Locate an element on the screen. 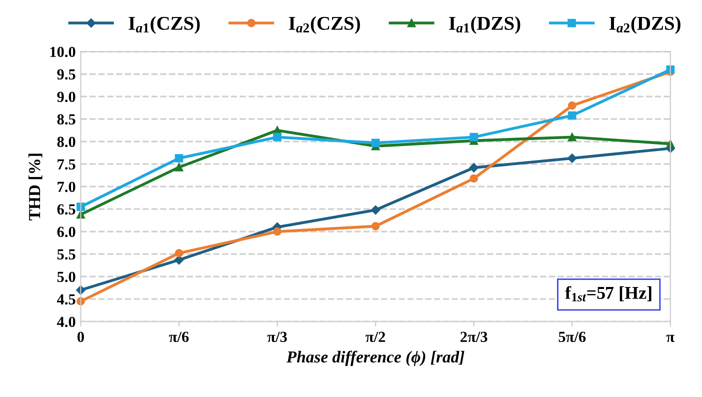  y-tick-label: 5.0 is located at coordinates (66, 277).